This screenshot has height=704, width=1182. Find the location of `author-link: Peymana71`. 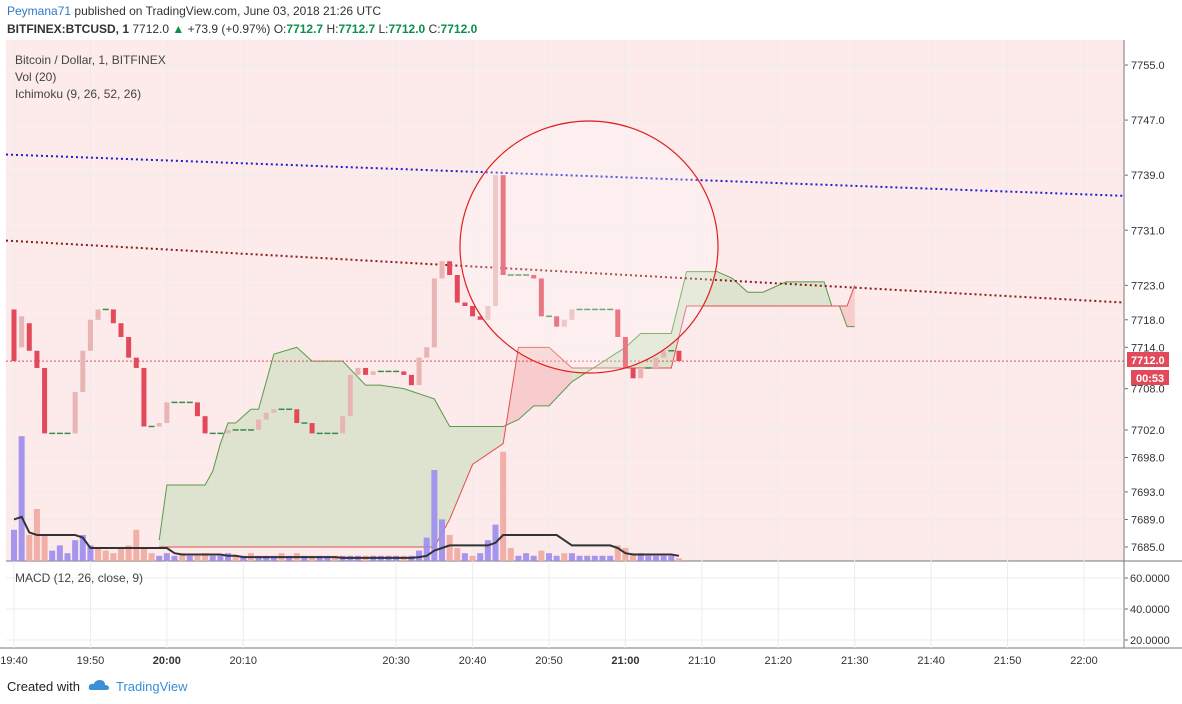

author-link: Peymana71 is located at coordinates (39, 11).